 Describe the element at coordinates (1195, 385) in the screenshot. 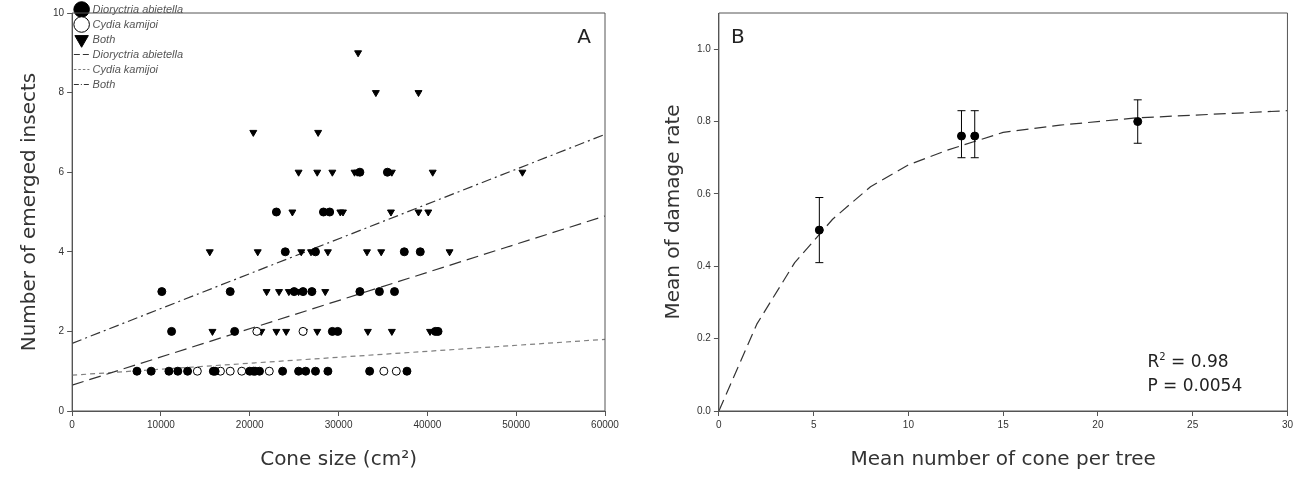

I see `annotation: P = 0.0054` at that location.